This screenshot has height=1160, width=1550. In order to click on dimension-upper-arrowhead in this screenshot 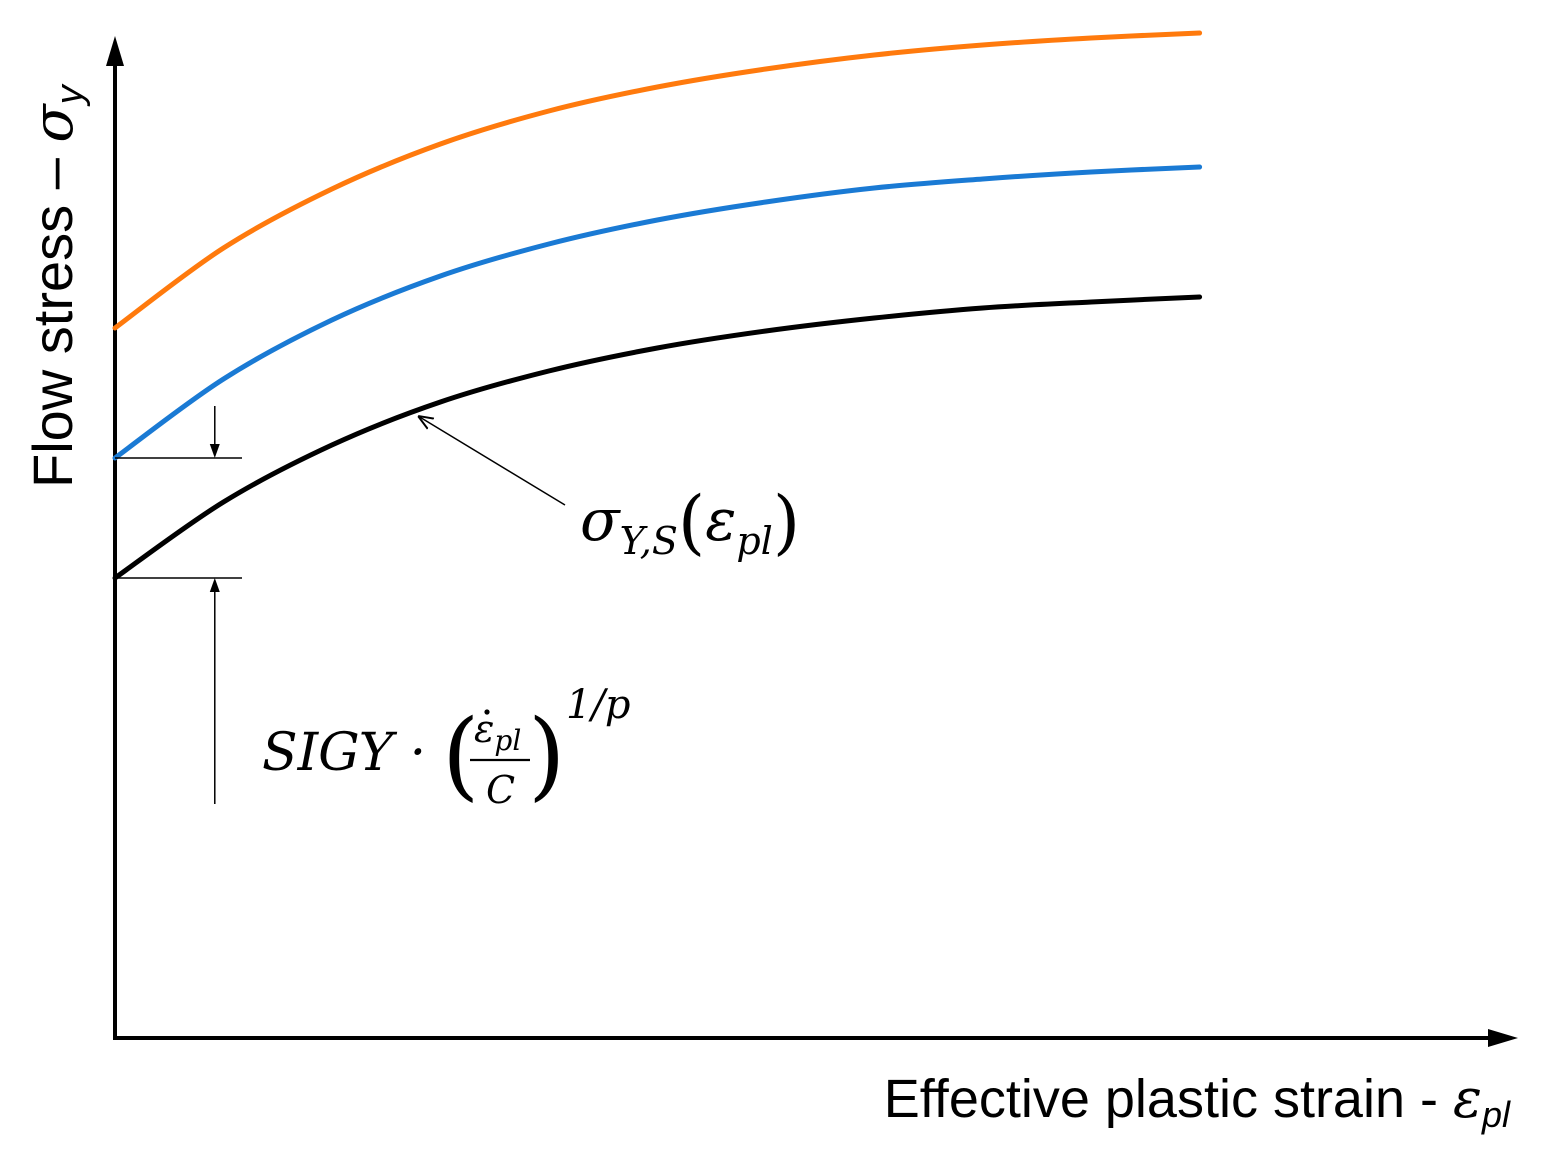, I will do `click(214, 451)`.